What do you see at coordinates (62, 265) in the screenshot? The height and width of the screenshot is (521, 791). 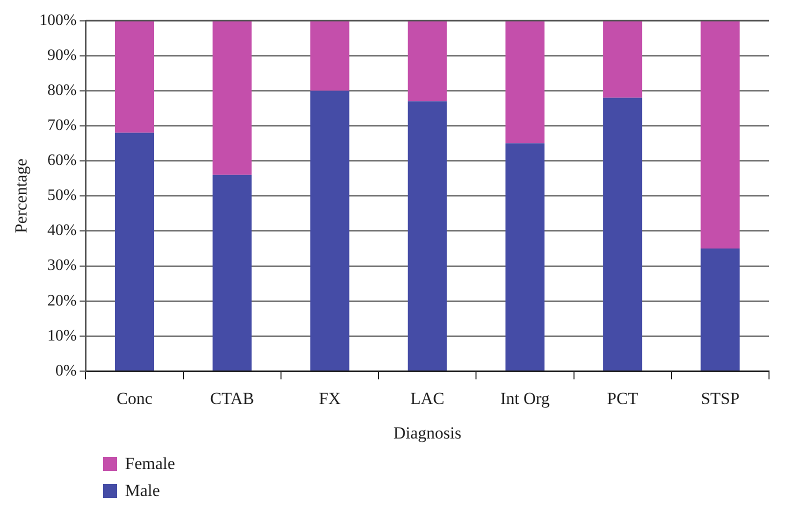 I see `y-tick-label: 30%` at bounding box center [62, 265].